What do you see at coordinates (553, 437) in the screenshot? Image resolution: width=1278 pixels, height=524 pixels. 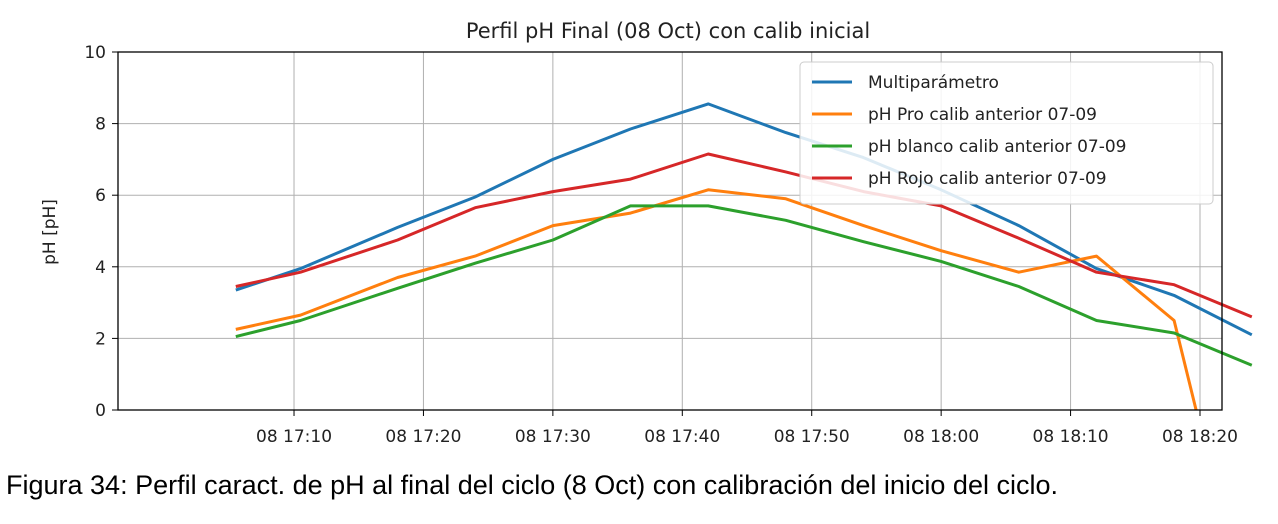 I see `x-tick-label: 08 17:30` at bounding box center [553, 437].